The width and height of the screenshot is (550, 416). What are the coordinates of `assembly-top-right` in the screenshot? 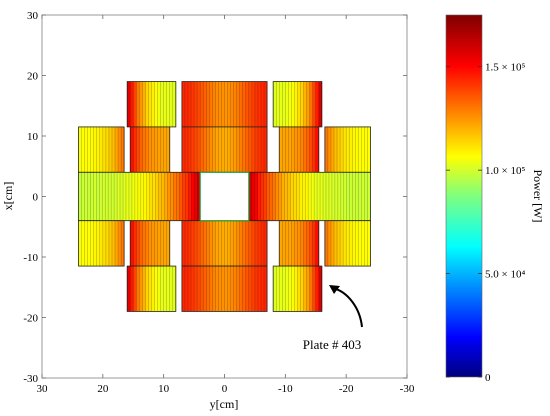 It's located at (297, 104).